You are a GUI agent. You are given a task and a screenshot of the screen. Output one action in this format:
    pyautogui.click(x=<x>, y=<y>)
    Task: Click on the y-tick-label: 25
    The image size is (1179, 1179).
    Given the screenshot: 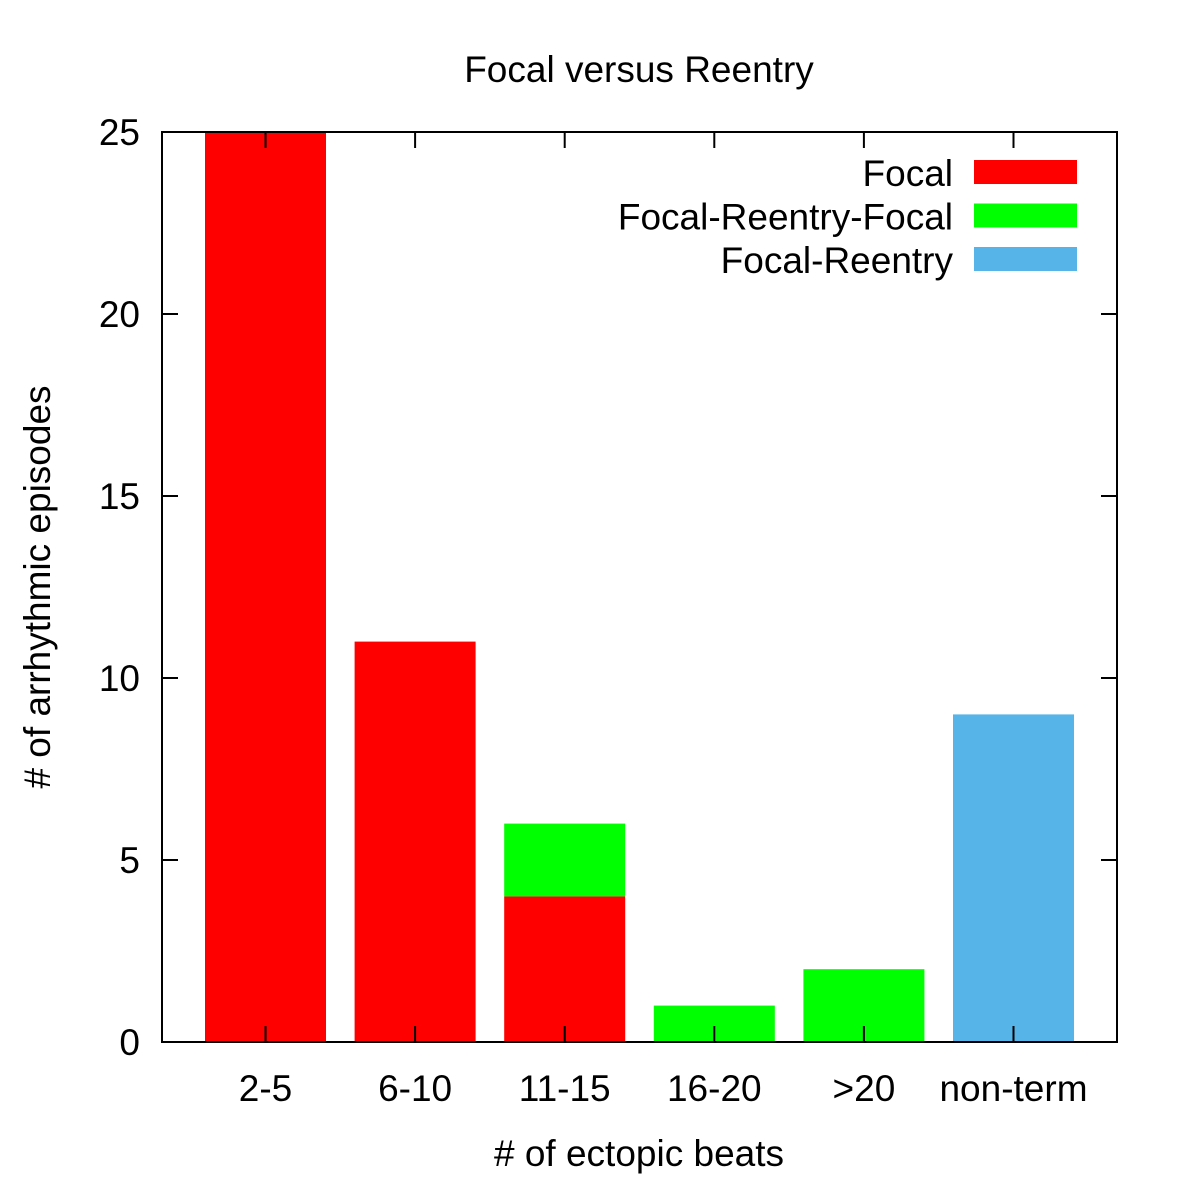 What is the action you would take?
    pyautogui.click(x=119, y=132)
    